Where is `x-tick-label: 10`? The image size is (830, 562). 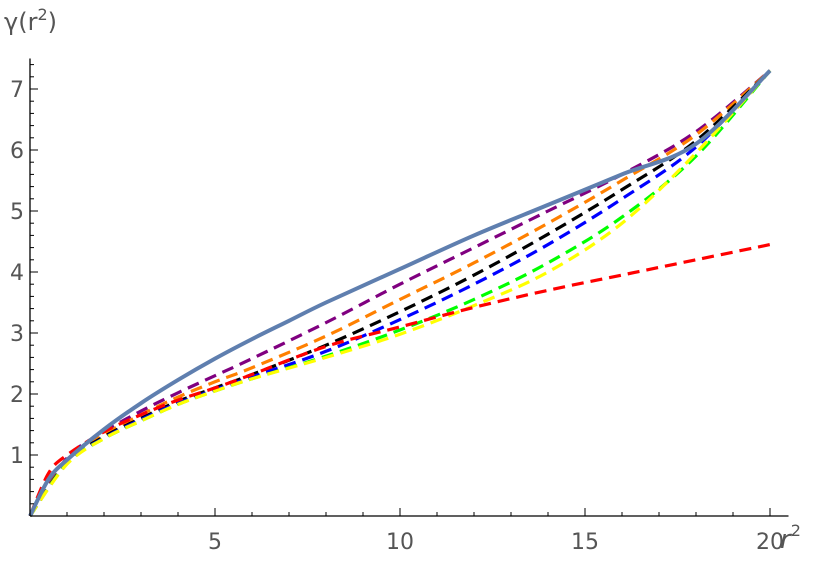 x-tick-label: 10 is located at coordinates (400, 542).